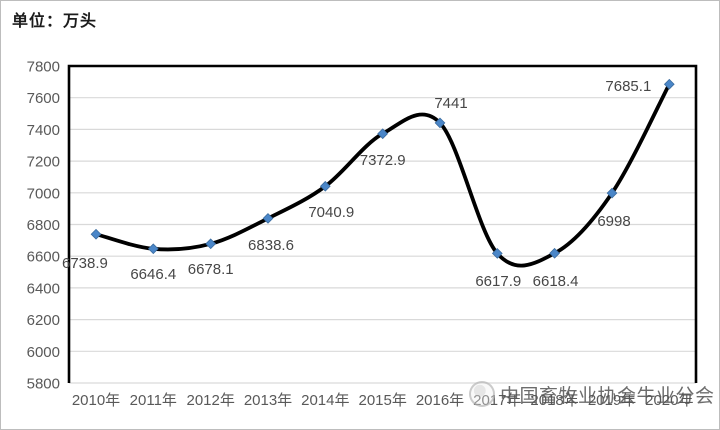 The height and width of the screenshot is (430, 720). I want to click on y-axis-tick-label: 7200, so click(43, 162).